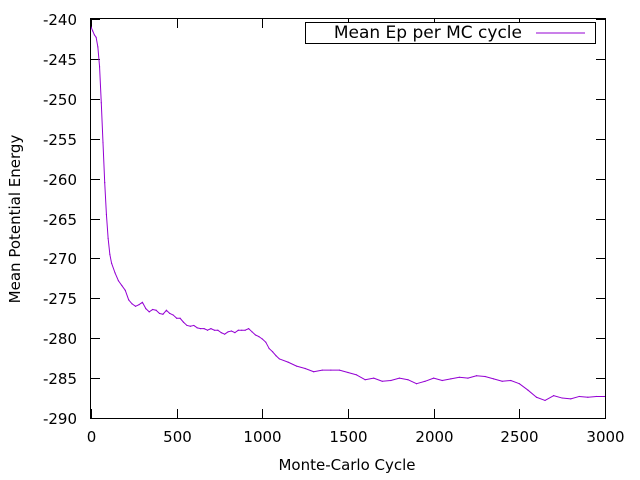  I want to click on x-tick-label: 1500, so click(348, 437).